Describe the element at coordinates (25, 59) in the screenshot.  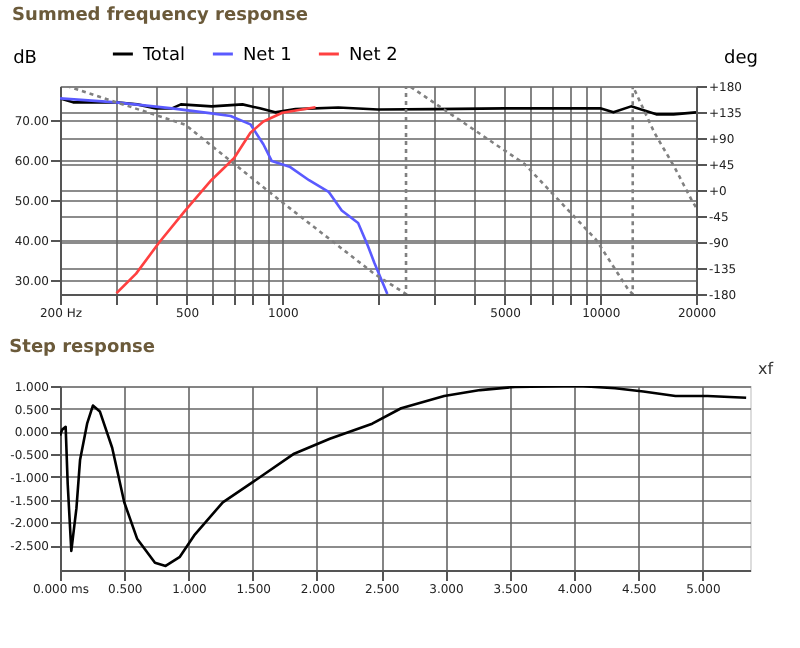
I see `y-axis-title: dB` at that location.